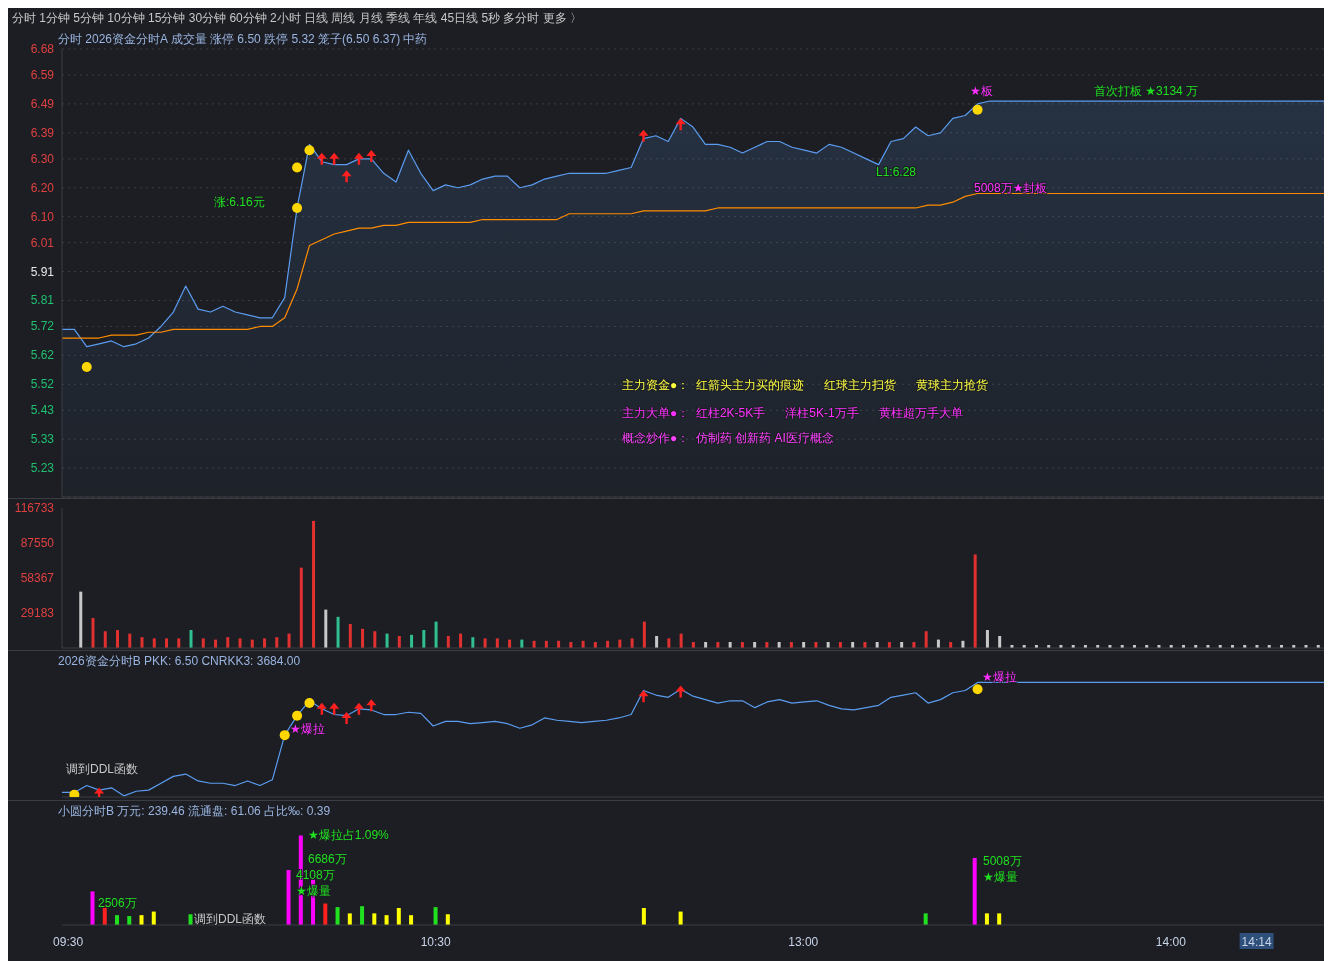  What do you see at coordinates (692, 265) in the screenshot?
I see `line-series` at bounding box center [692, 265].